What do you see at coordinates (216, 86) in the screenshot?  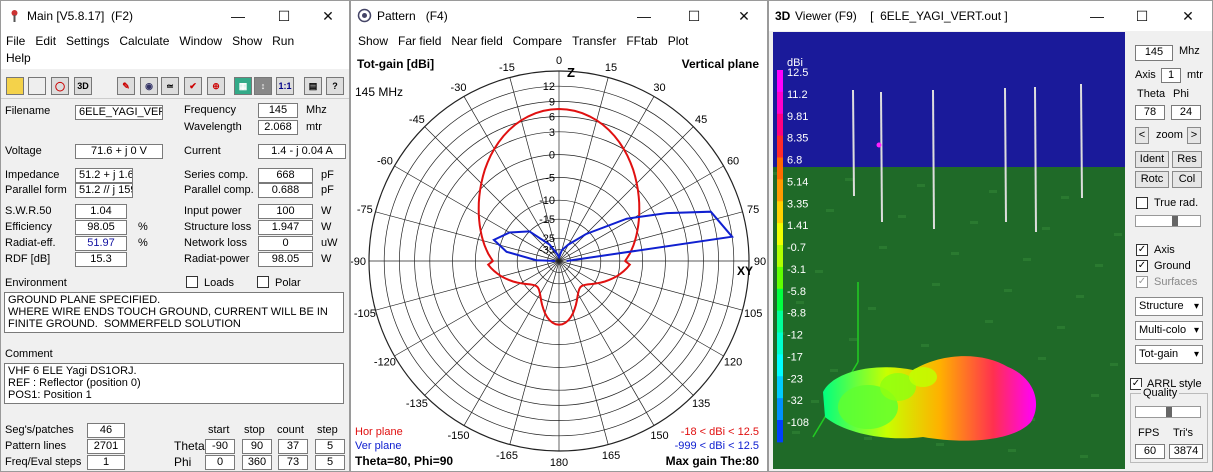 I see `smith-icon: ⊕` at bounding box center [216, 86].